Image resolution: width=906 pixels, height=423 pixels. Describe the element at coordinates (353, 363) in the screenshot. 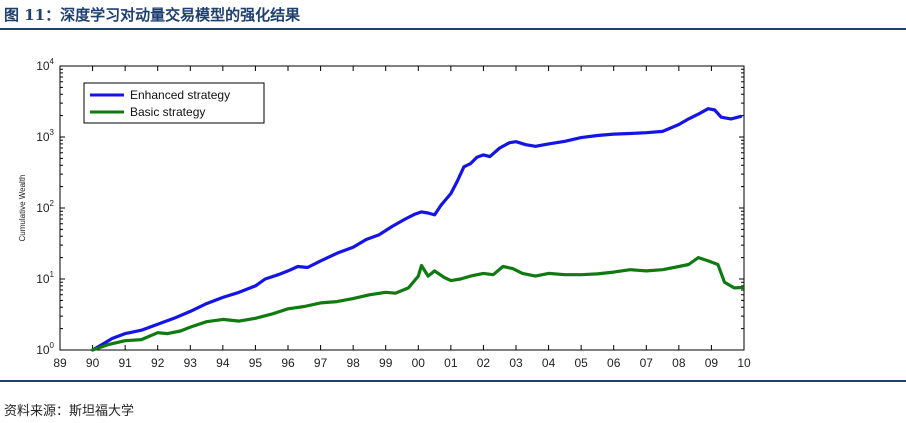

I see `x-tick-label: 98` at that location.